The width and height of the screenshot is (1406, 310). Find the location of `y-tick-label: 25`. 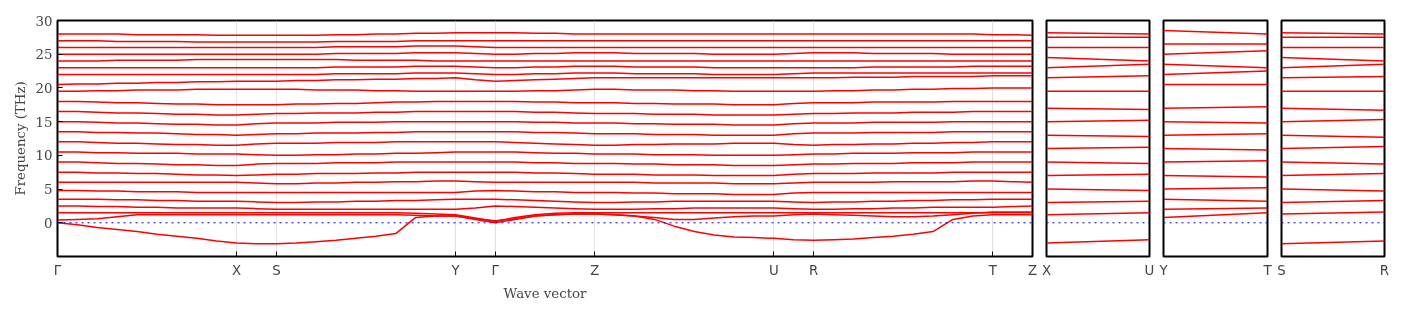

y-tick-label: 25 is located at coordinates (44, 55).